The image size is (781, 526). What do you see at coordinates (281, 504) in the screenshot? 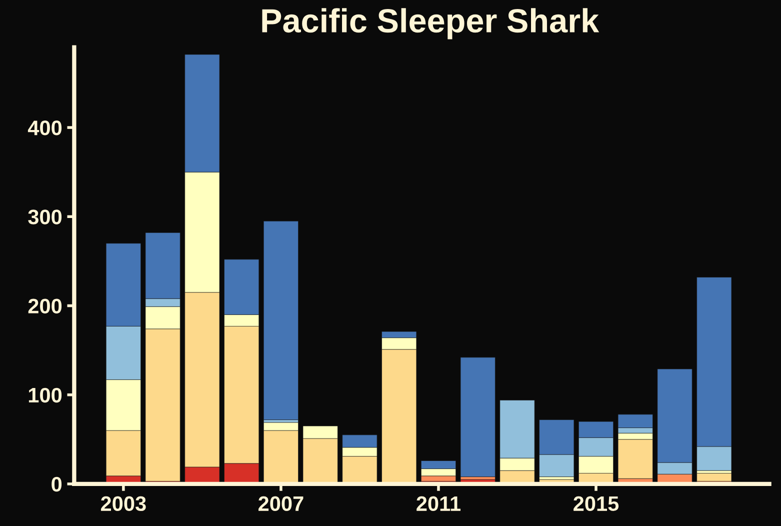
I see `x-tick-label: 2007` at bounding box center [281, 504].